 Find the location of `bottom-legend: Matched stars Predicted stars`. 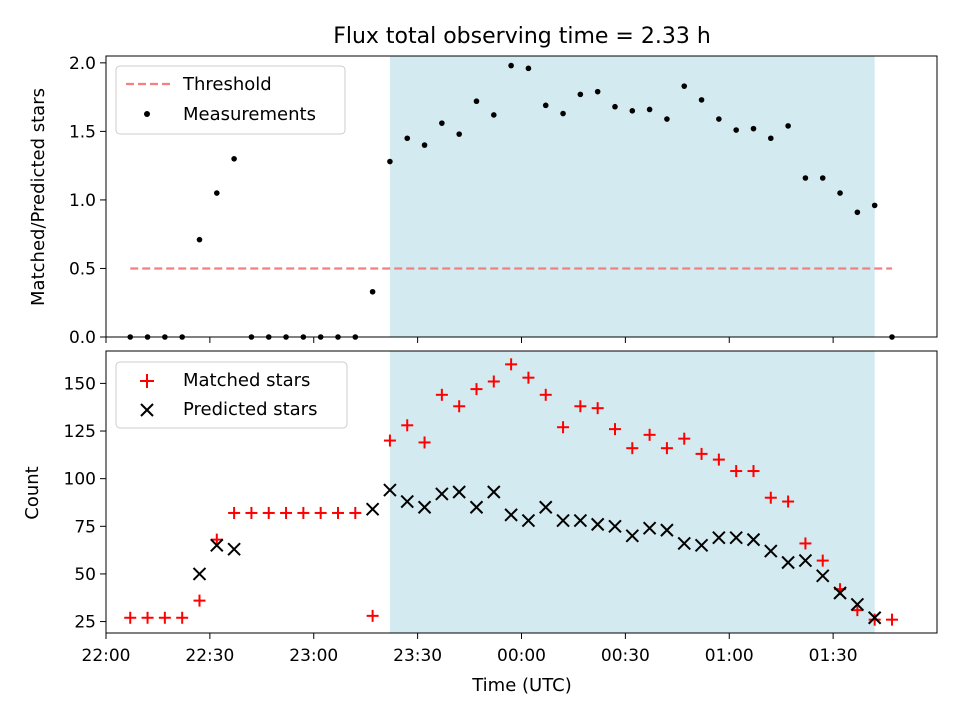

bottom-legend: Matched stars Predicted stars is located at coordinates (231, 395).